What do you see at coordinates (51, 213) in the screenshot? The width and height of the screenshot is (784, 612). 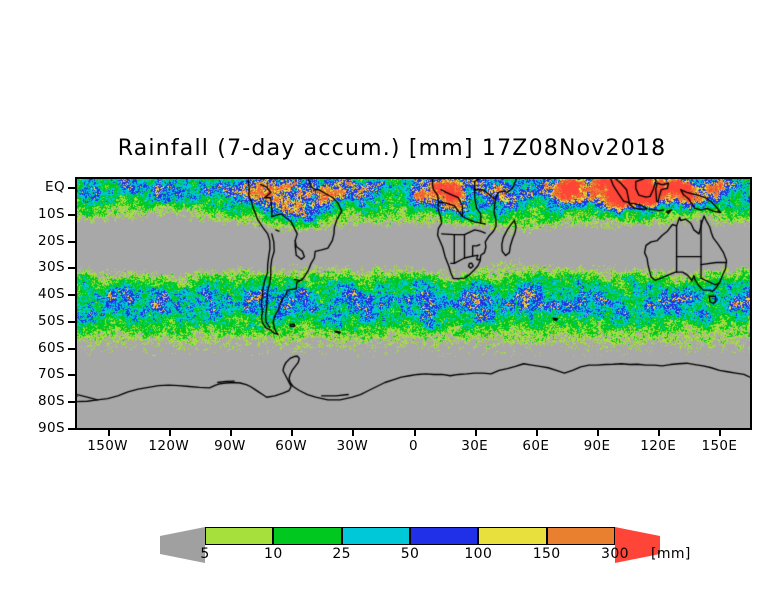 I see `y-axis-label: 10S` at bounding box center [51, 213].